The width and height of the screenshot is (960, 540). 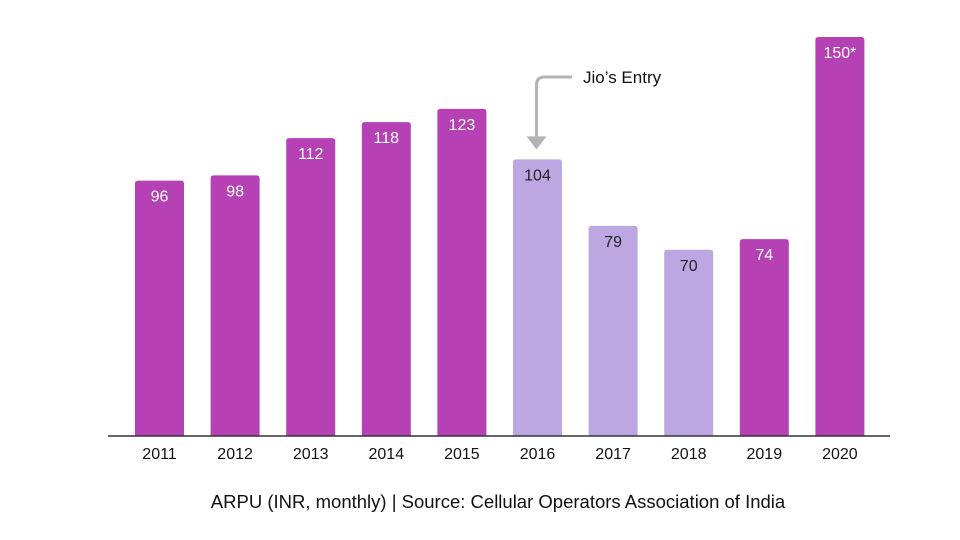 What do you see at coordinates (462, 454) in the screenshot?
I see `x-tick-label-2015: 2015` at bounding box center [462, 454].